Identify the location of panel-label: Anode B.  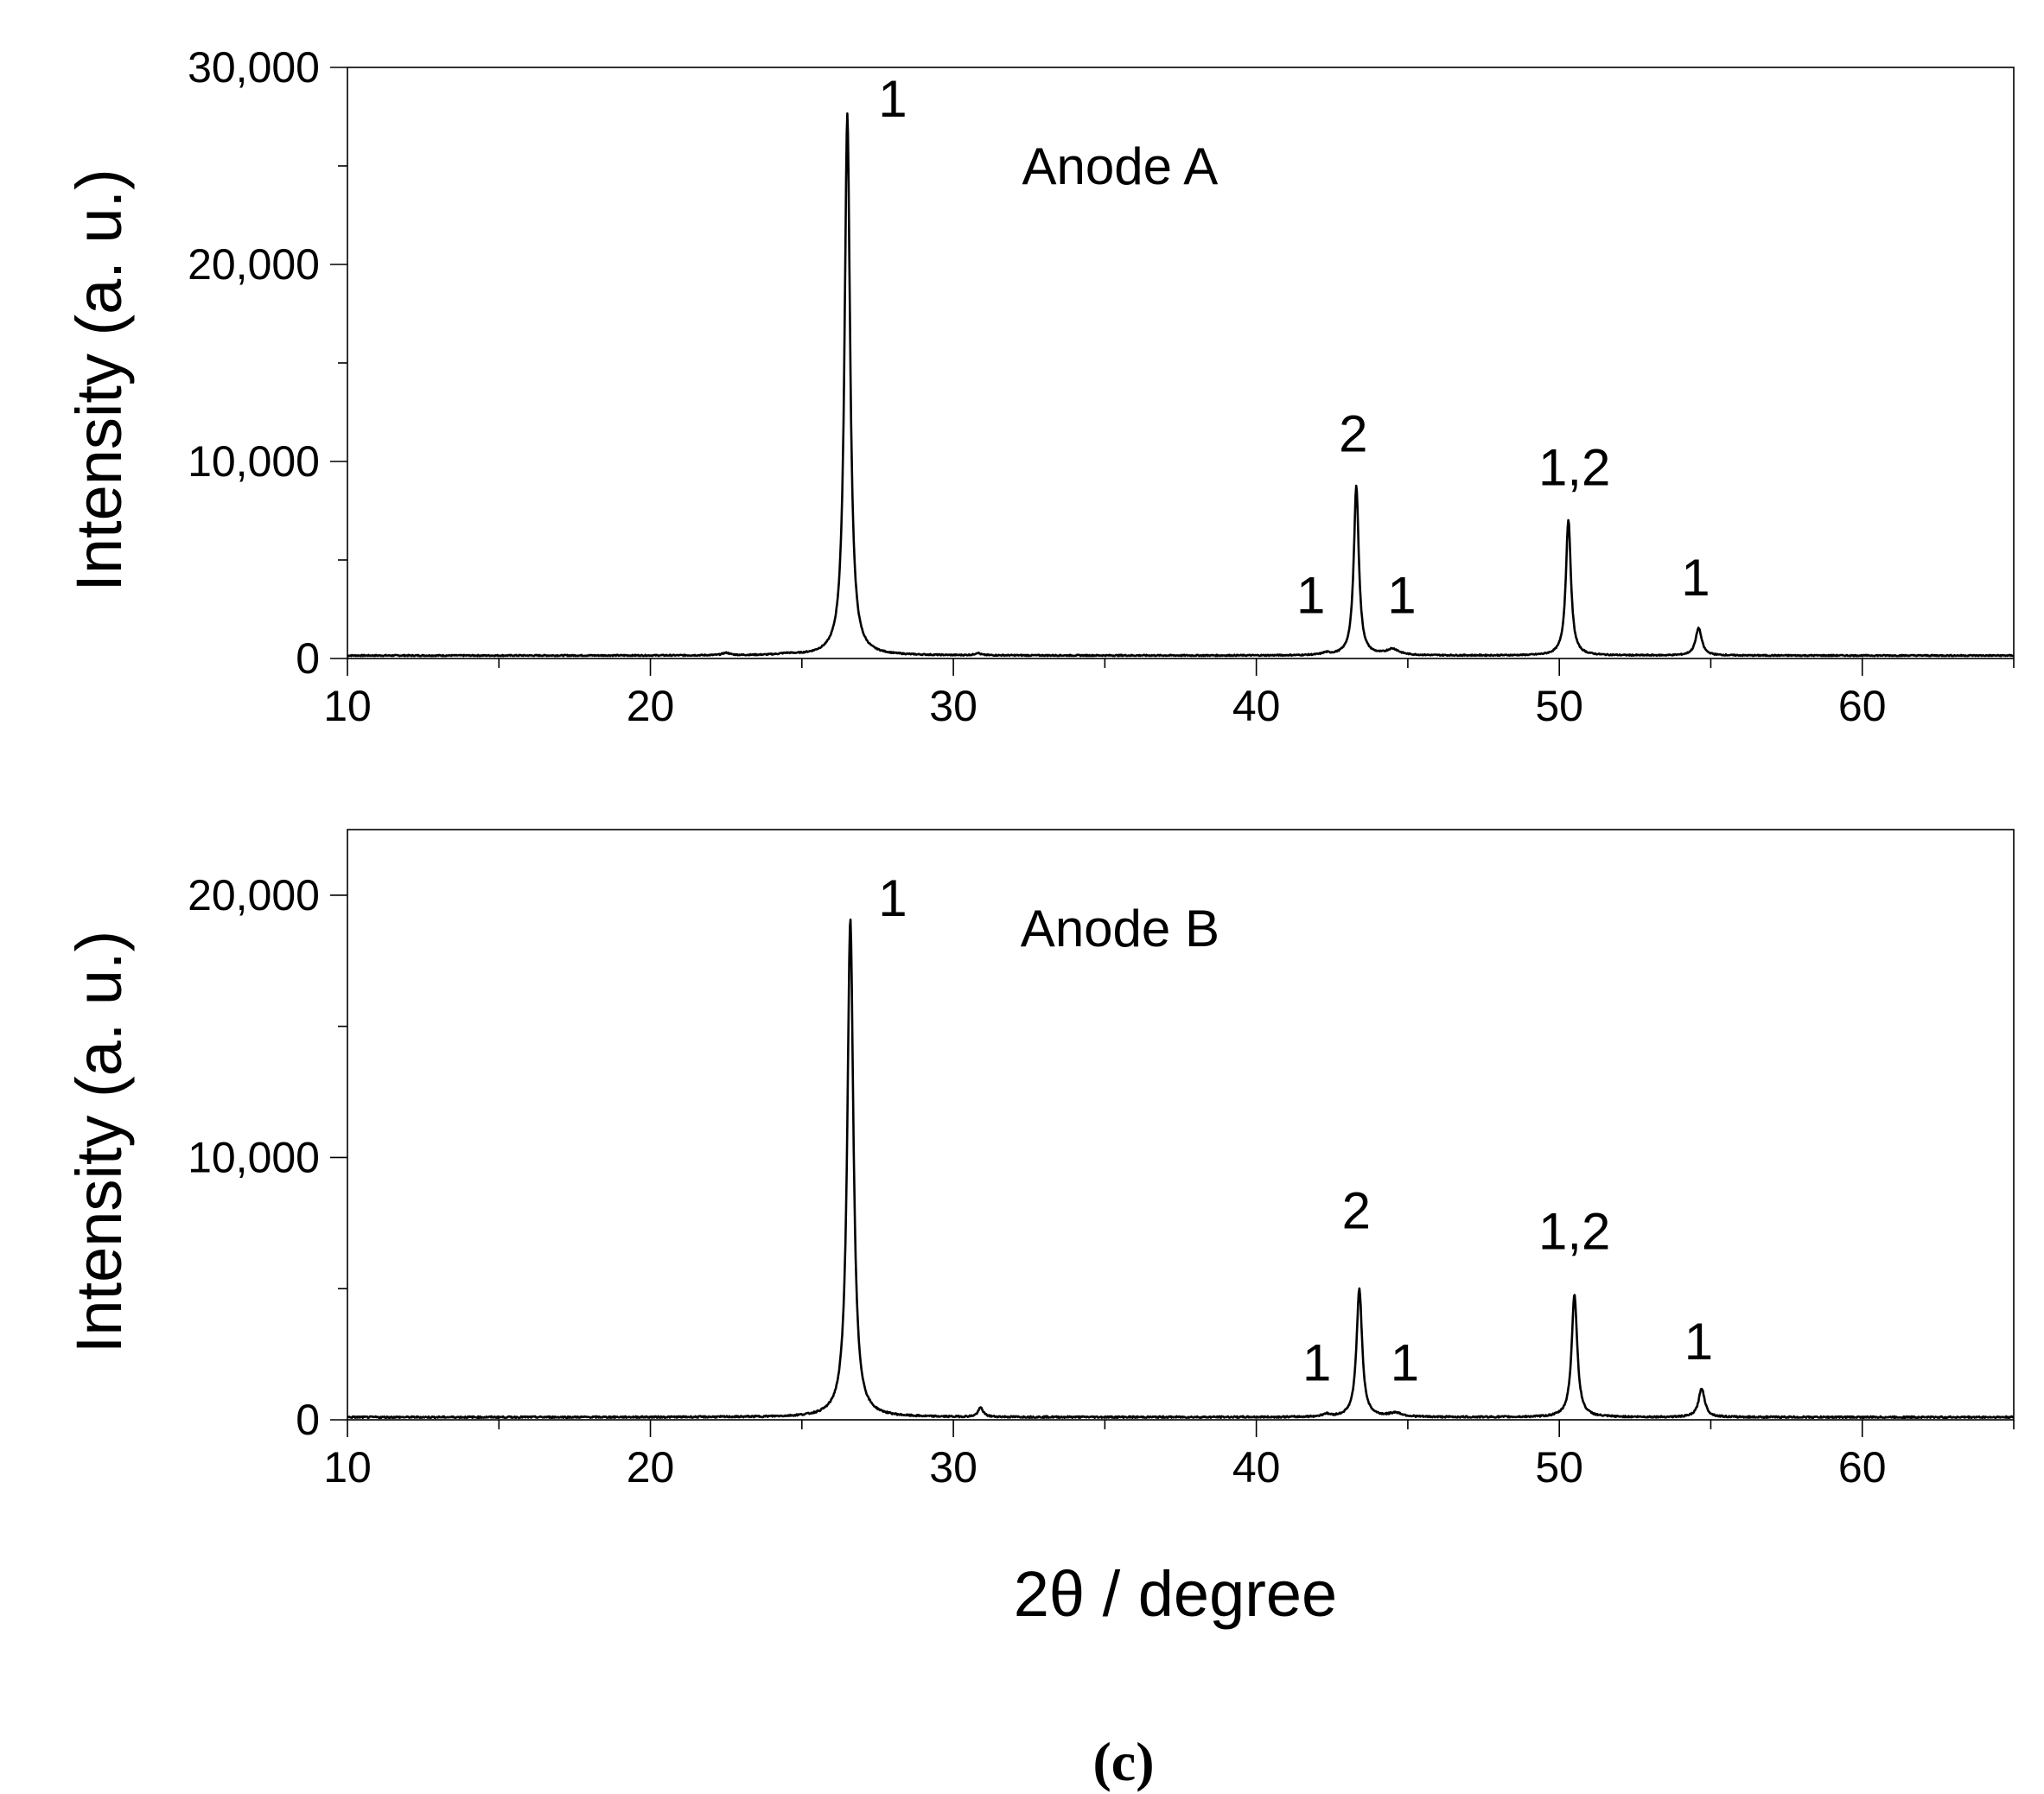
(1120, 928).